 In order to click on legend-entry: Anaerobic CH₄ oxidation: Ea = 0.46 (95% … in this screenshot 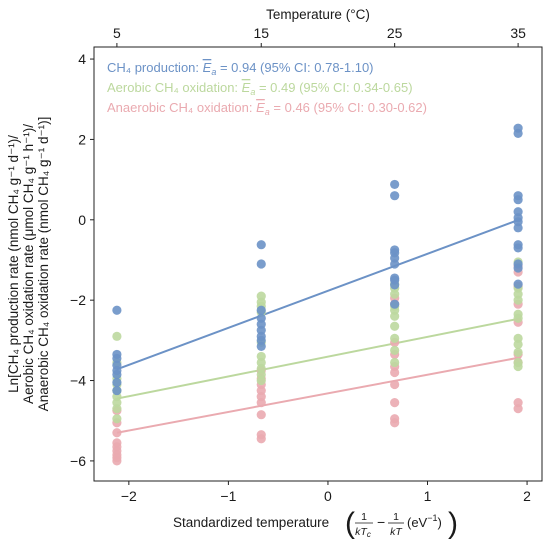, I will do `click(267, 108)`.